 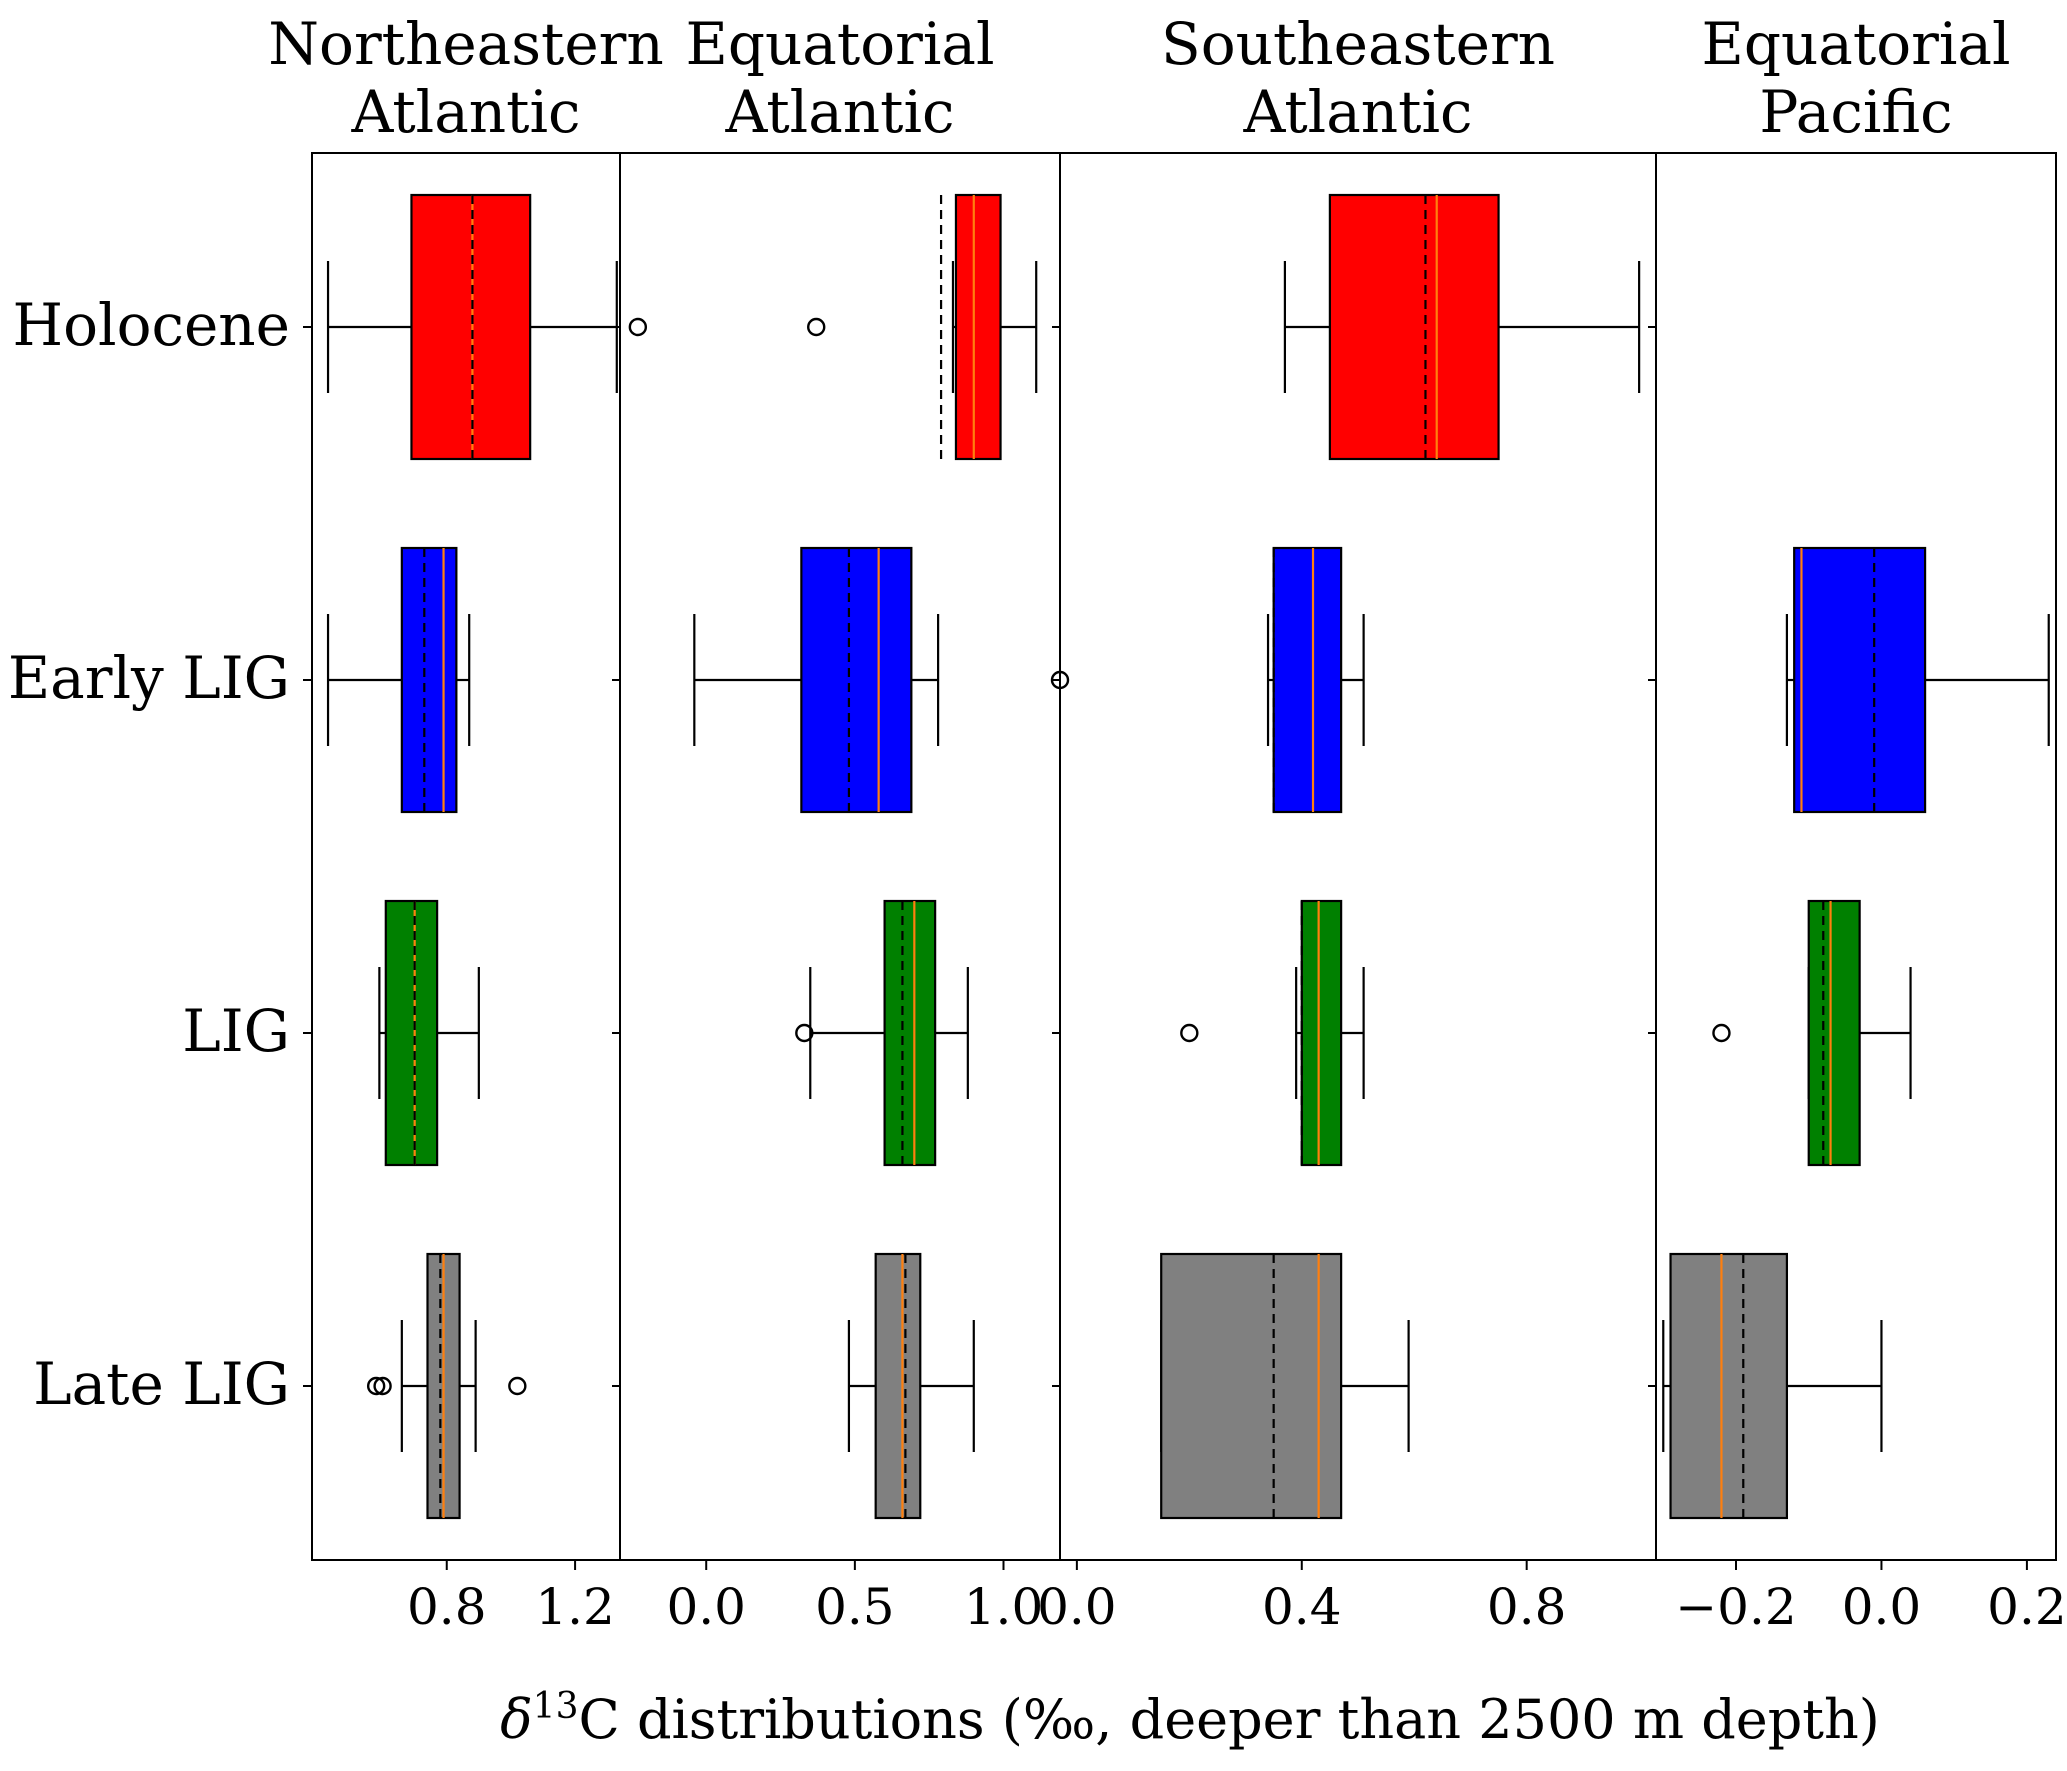 What do you see at coordinates (1302, 1607) in the screenshot?
I see `x-tick-label: 0.4` at bounding box center [1302, 1607].